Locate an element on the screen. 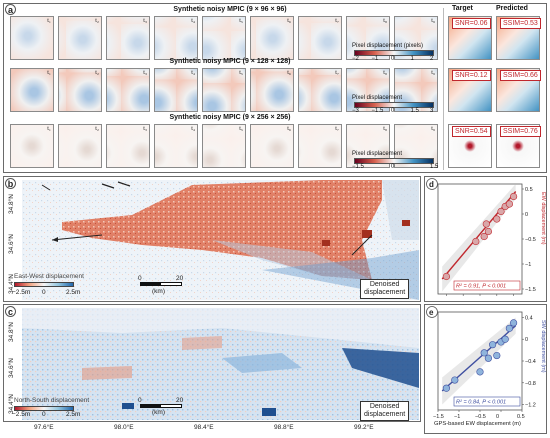 This screenshot has height=438, width=550. mpic-time-tile: t₂ is located at coordinates (80, 90).